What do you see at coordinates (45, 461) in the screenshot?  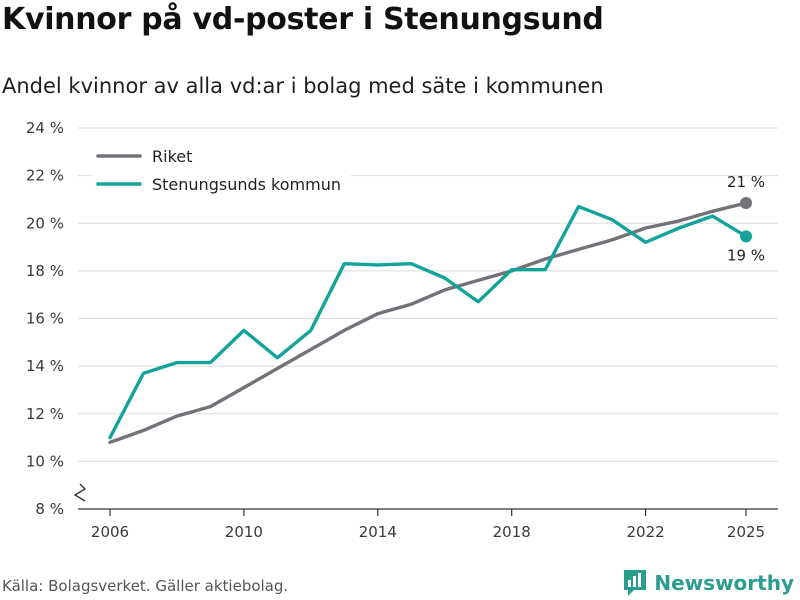 I see `y-tick-label: 10 %` at bounding box center [45, 461].